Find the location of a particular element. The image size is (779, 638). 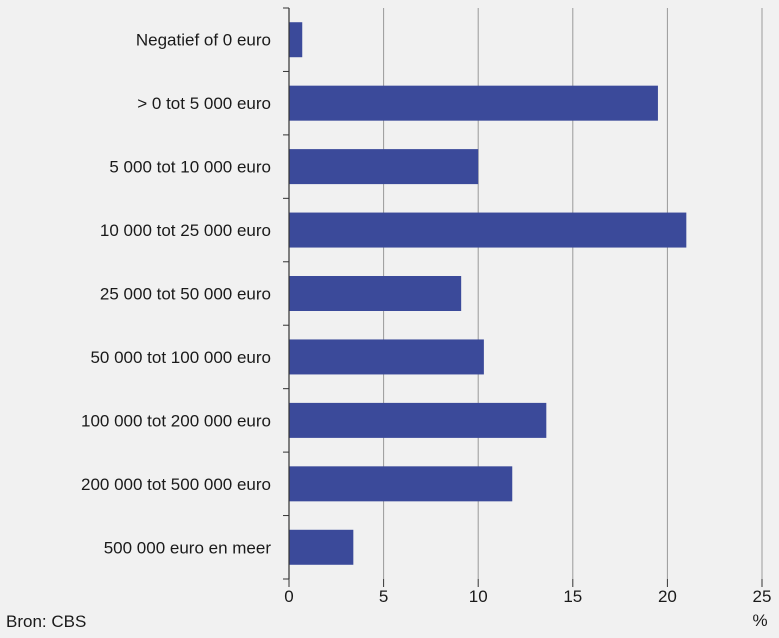

category-label: 100 000 tot 200 000 euro is located at coordinates (176, 420).